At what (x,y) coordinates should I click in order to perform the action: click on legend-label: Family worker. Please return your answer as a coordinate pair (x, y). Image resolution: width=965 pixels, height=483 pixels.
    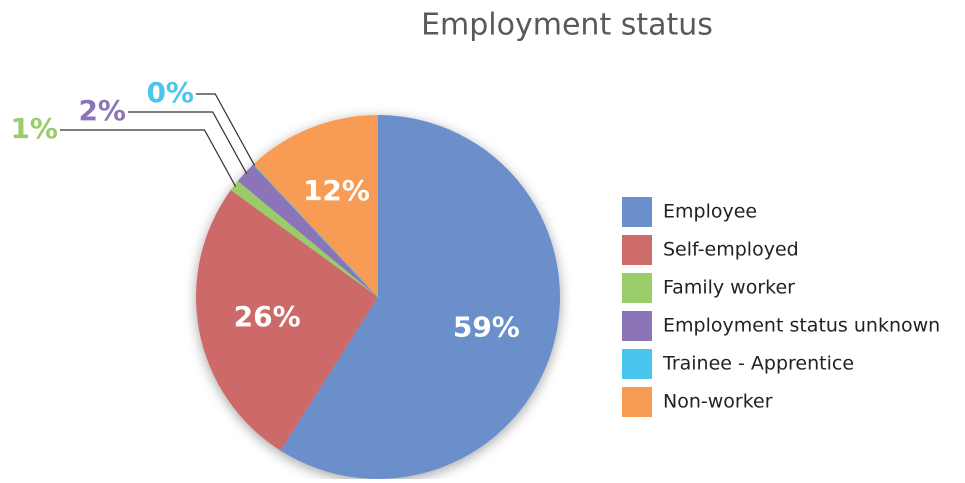
    Looking at the image, I should click on (729, 288).